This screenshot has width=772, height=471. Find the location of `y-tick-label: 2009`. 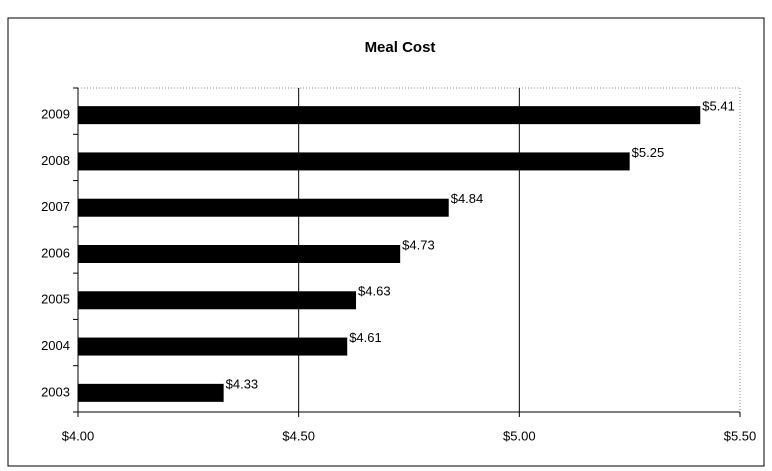

y-tick-label: 2009 is located at coordinates (55, 114).